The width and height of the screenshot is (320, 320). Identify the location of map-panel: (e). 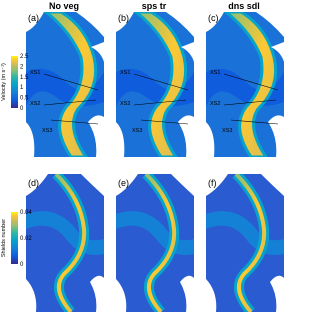
(155, 243).